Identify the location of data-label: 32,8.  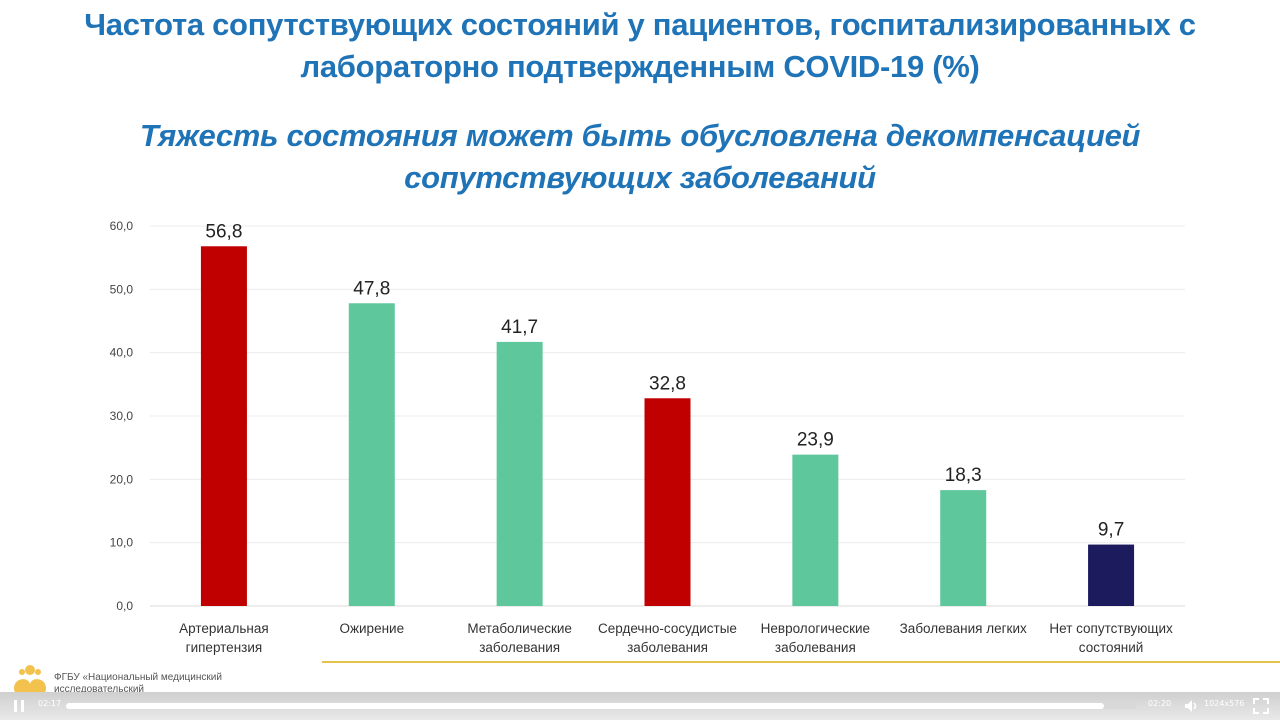
(667, 383).